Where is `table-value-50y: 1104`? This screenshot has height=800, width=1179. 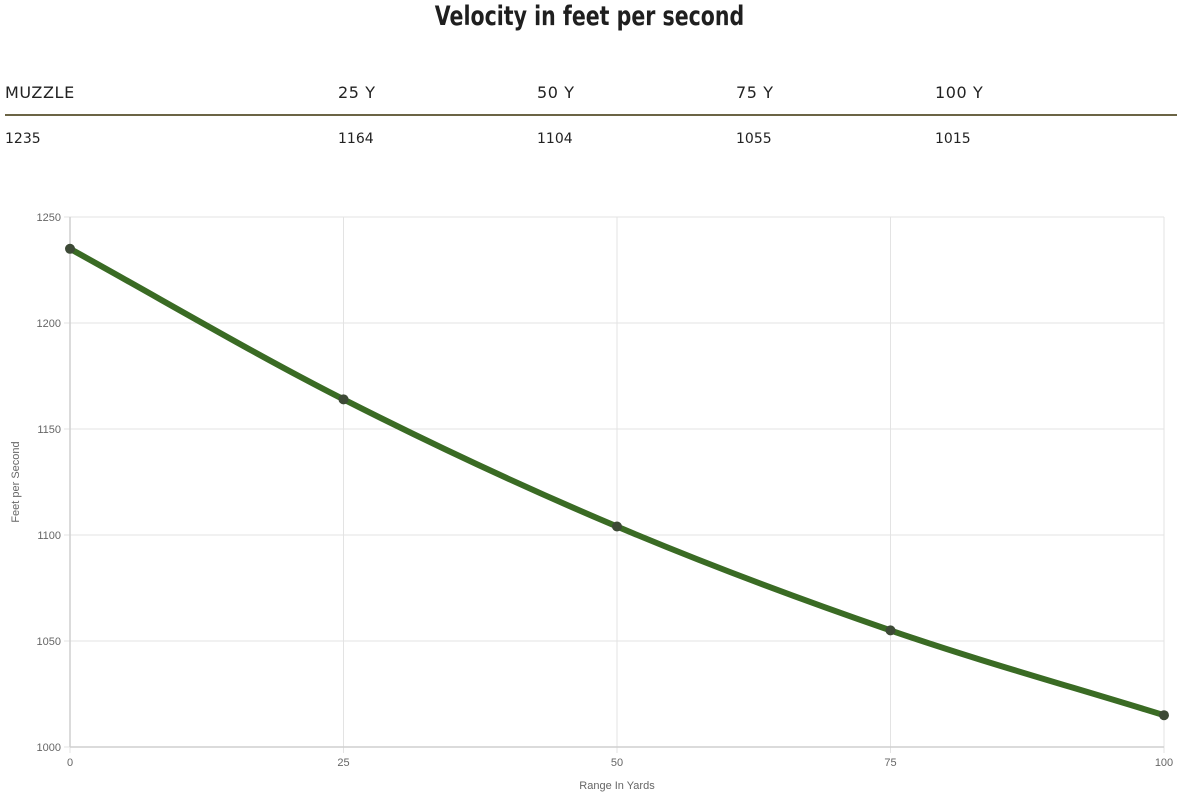 table-value-50y: 1104 is located at coordinates (555, 139).